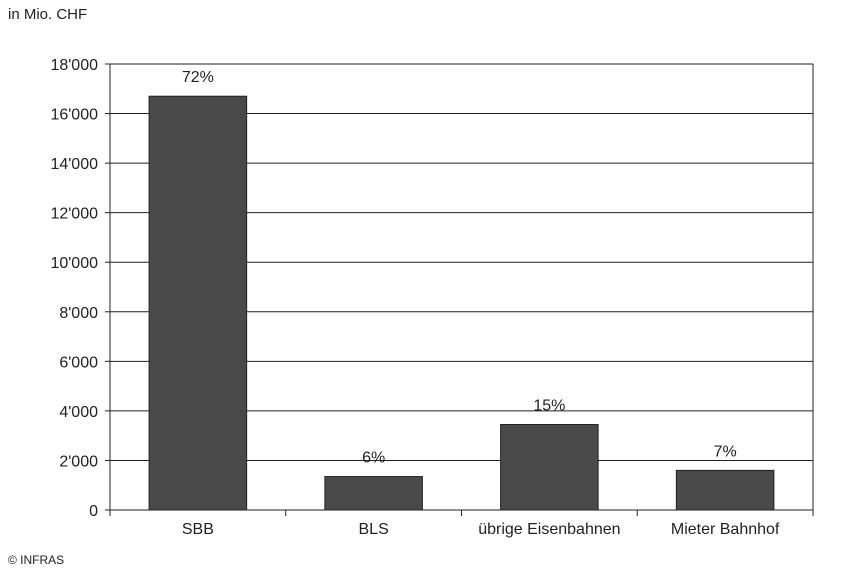 The width and height of the screenshot is (843, 580). Describe the element at coordinates (74, 263) in the screenshot. I see `y-tick-label: 10'000` at that location.